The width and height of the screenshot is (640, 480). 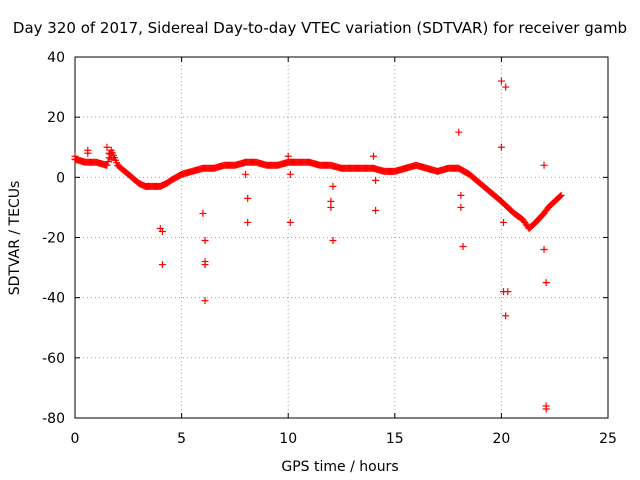 I want to click on y-tick-label: -60, so click(x=53, y=359).